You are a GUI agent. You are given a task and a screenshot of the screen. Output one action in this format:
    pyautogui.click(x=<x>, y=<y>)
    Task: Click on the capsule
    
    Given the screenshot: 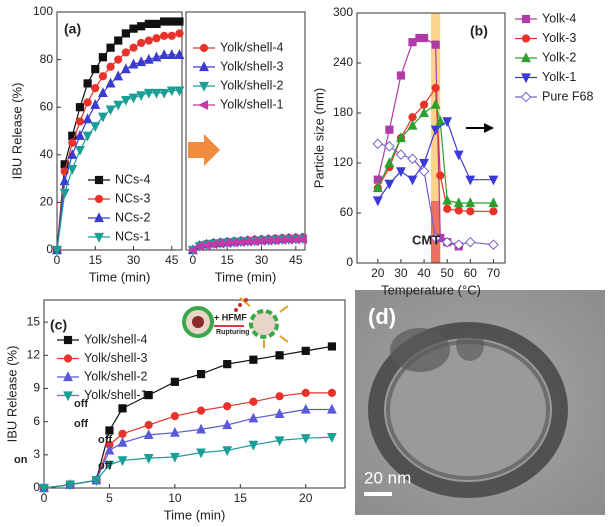 What is the action you would take?
    pyautogui.click(x=264, y=324)
    